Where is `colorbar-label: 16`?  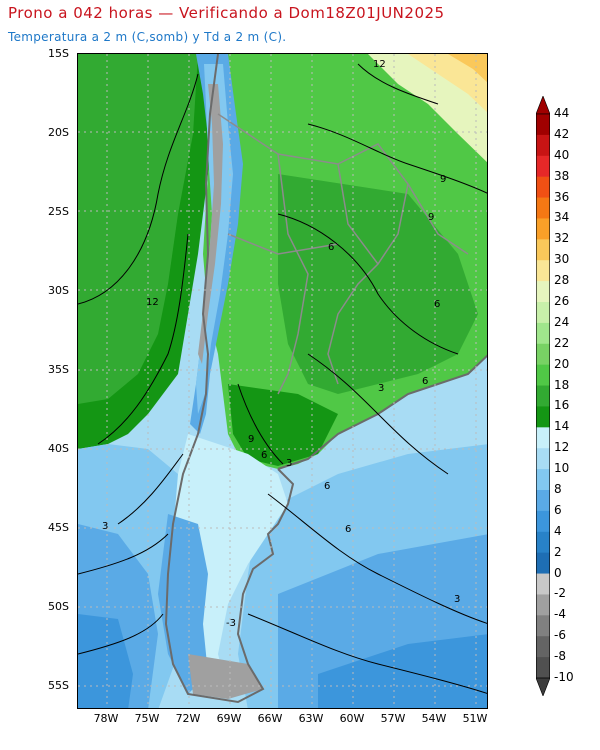
colorbar-label: 16 is located at coordinates (562, 405).